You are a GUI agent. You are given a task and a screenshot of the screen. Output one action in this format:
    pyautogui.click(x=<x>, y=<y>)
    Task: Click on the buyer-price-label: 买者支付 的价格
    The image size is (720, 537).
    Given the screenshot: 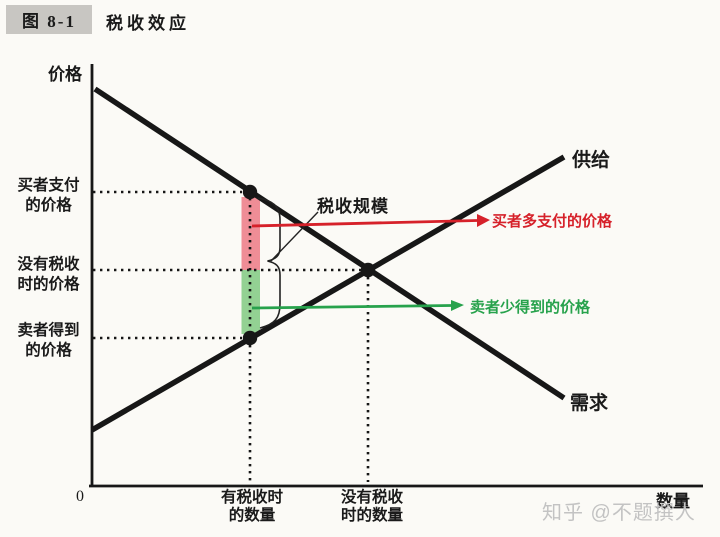 What is the action you would take?
    pyautogui.click(x=48, y=196)
    